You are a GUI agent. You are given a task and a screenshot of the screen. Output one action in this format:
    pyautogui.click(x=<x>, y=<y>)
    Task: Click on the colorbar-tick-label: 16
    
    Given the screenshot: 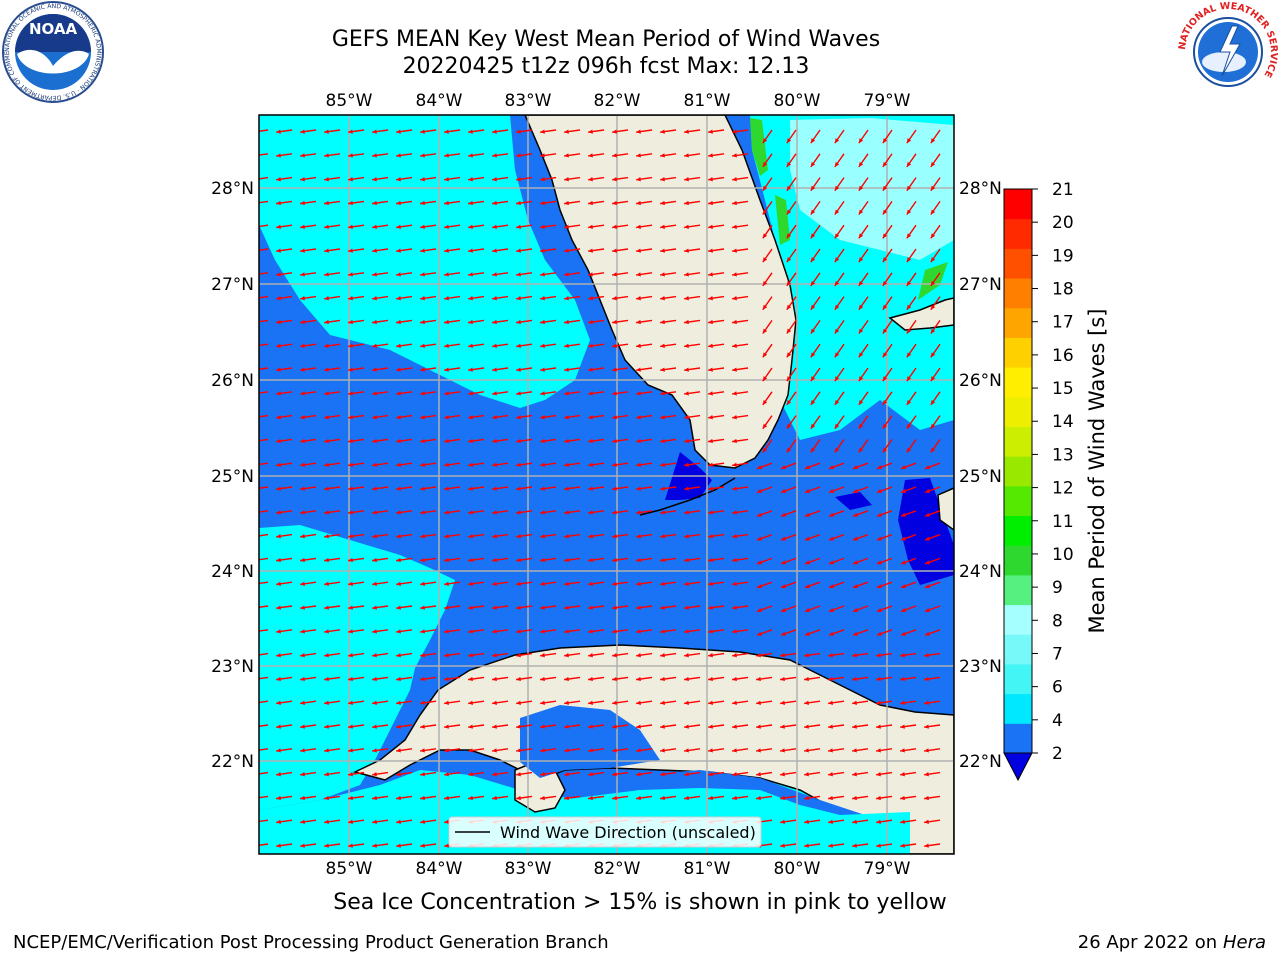 What is the action you would take?
    pyautogui.click(x=1063, y=356)
    